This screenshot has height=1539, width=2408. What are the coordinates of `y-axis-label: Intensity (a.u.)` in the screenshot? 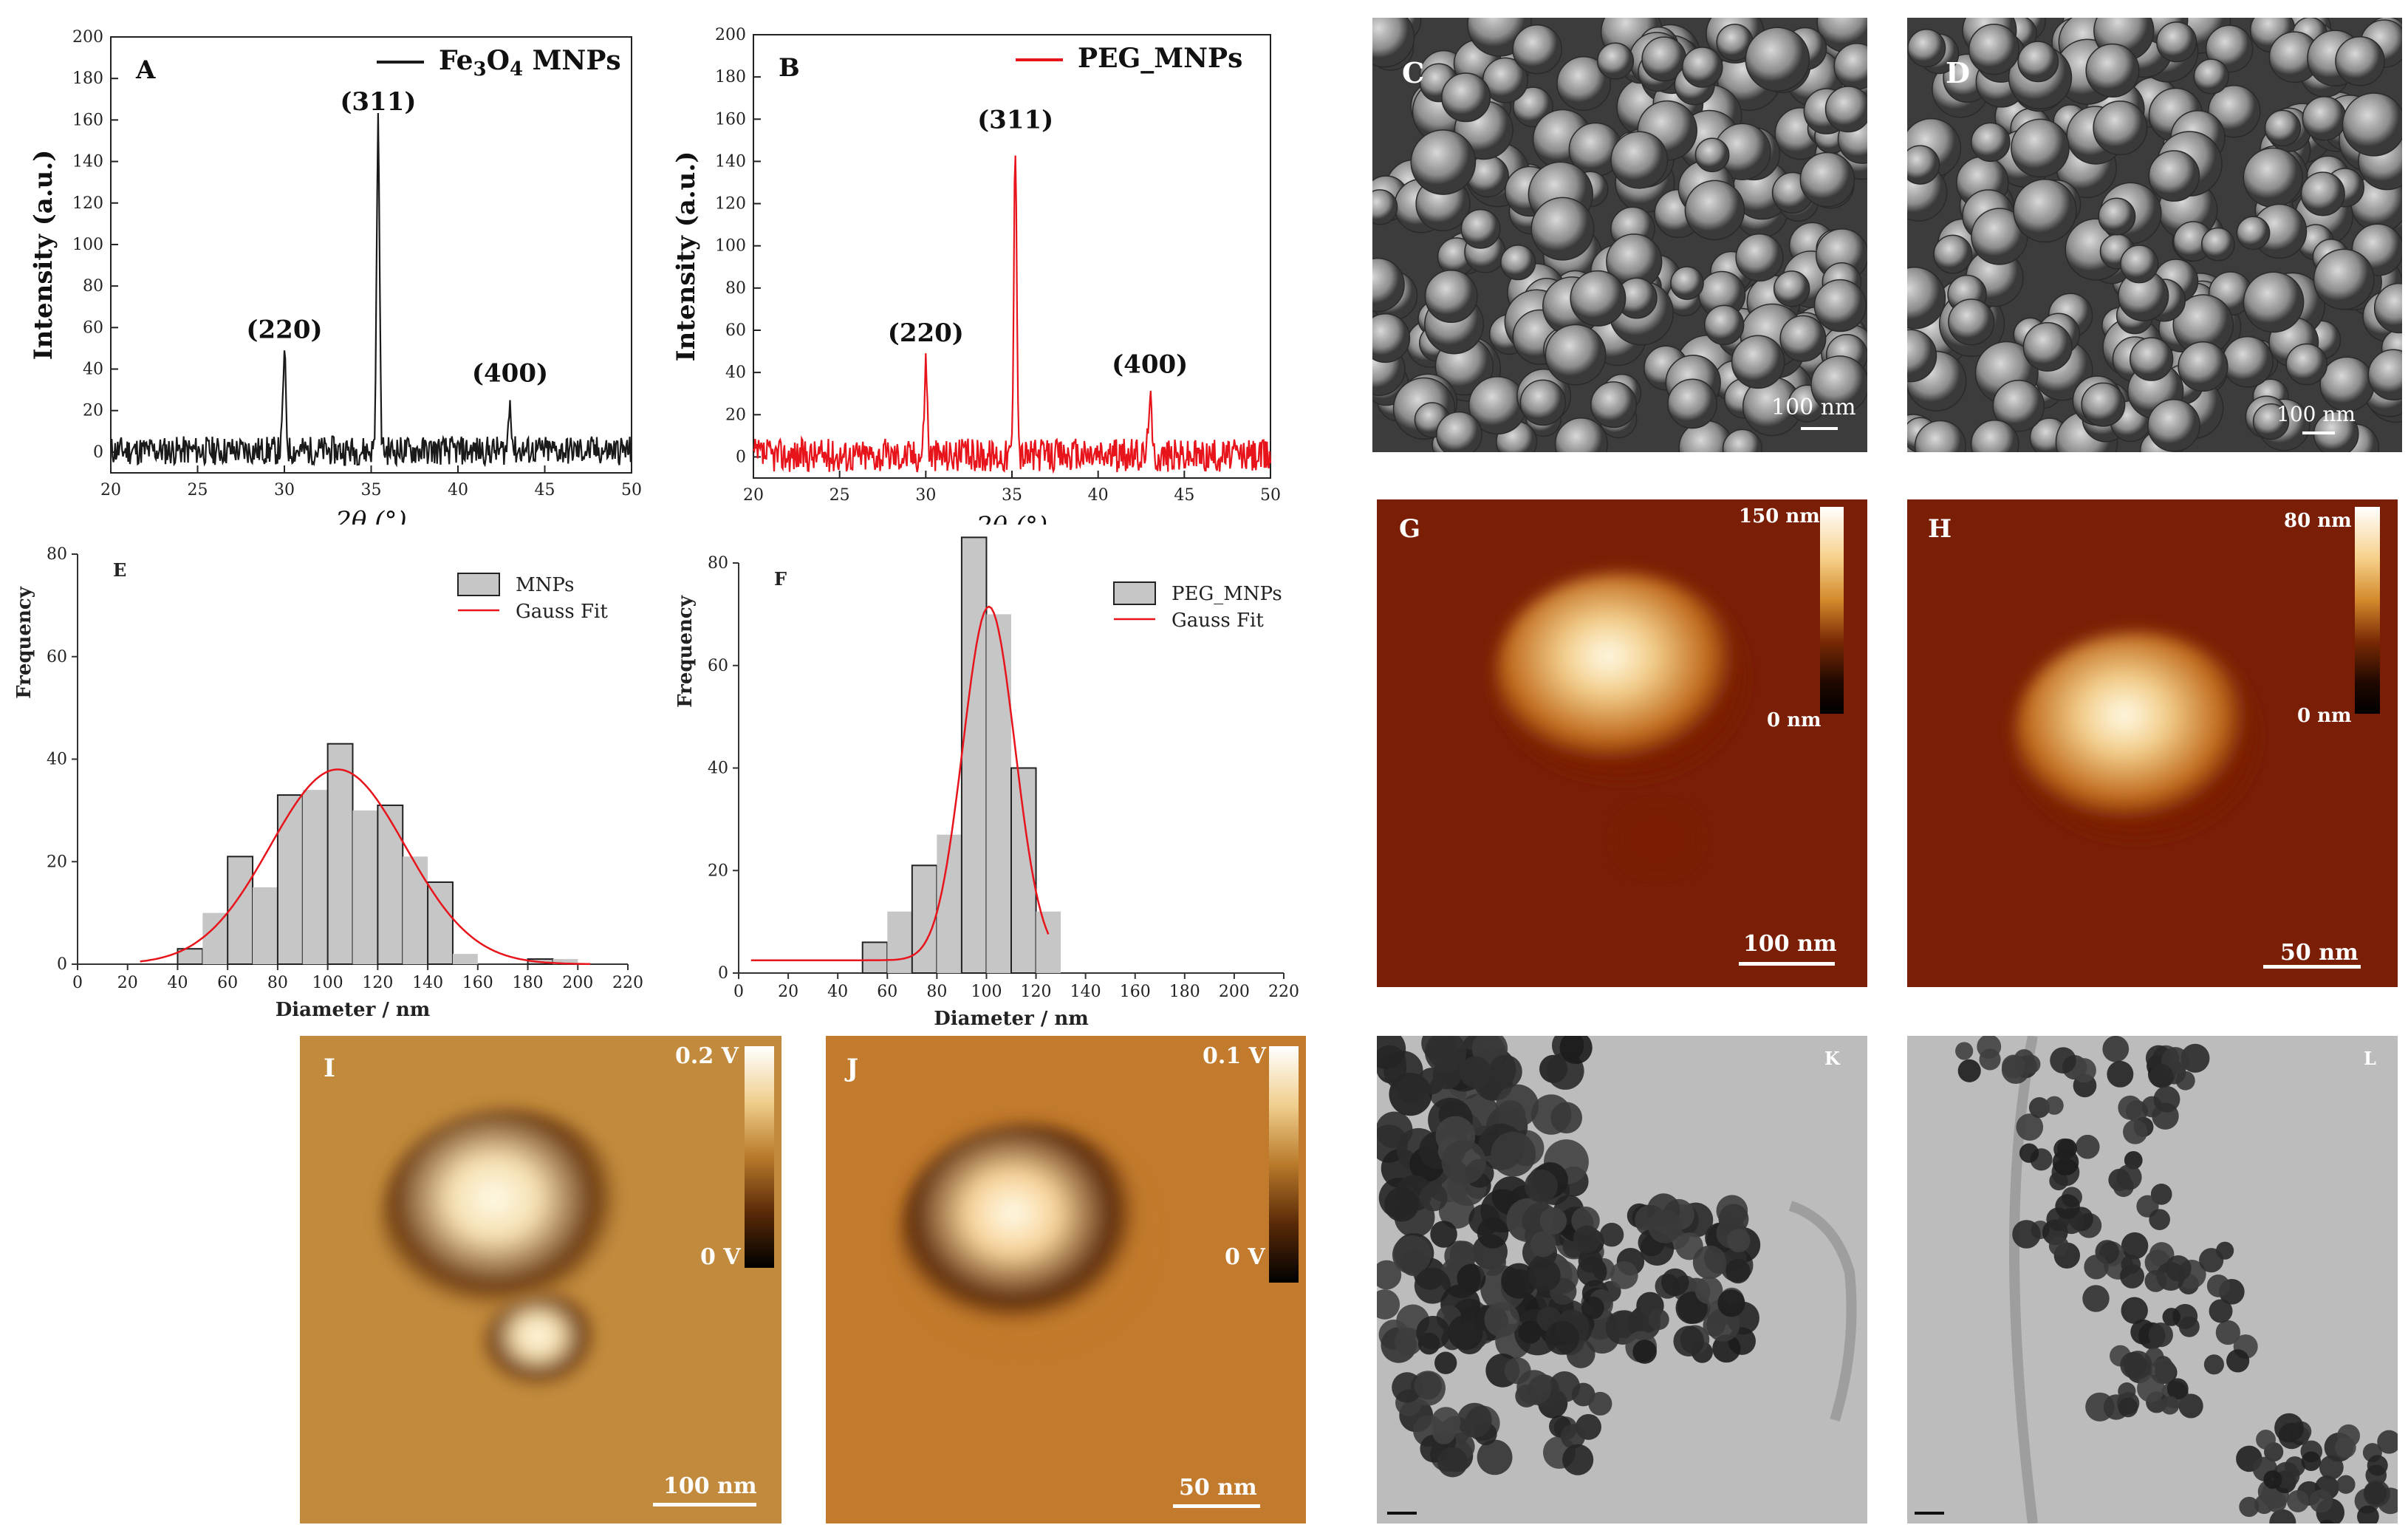 It's located at (43, 255).